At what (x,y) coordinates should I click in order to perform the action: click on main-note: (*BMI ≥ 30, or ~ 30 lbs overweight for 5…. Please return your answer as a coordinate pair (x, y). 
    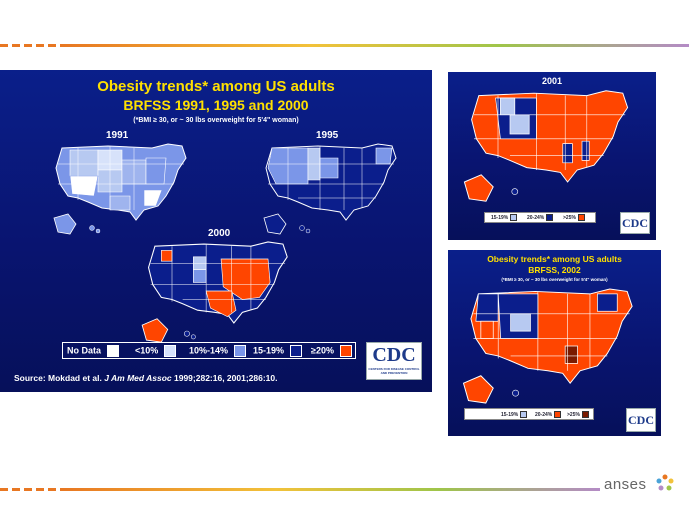
    Looking at the image, I should click on (216, 120).